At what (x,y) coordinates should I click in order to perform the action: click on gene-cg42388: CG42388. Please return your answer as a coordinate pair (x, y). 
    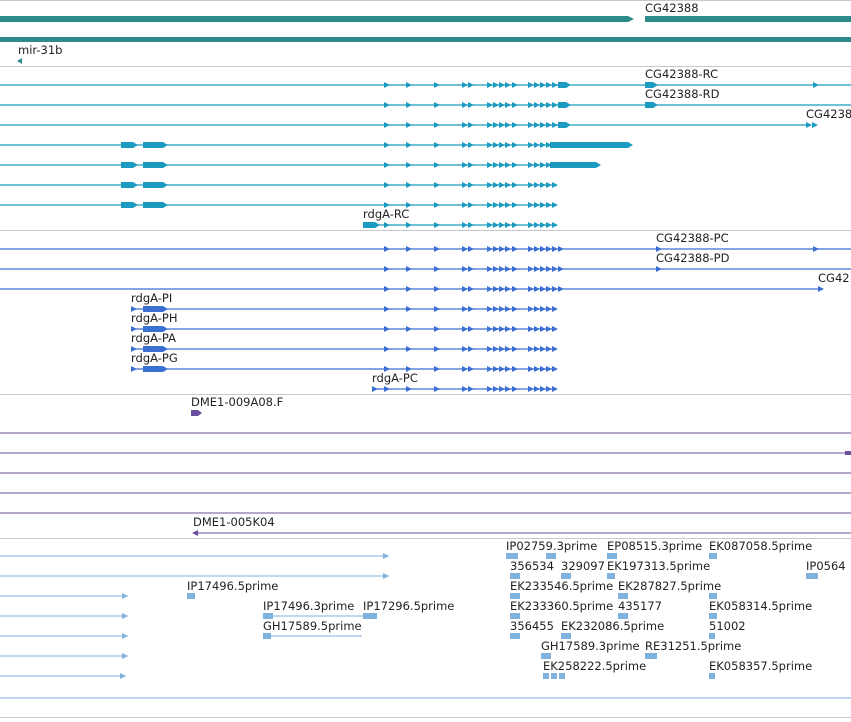
    Looking at the image, I should click on (425, 11).